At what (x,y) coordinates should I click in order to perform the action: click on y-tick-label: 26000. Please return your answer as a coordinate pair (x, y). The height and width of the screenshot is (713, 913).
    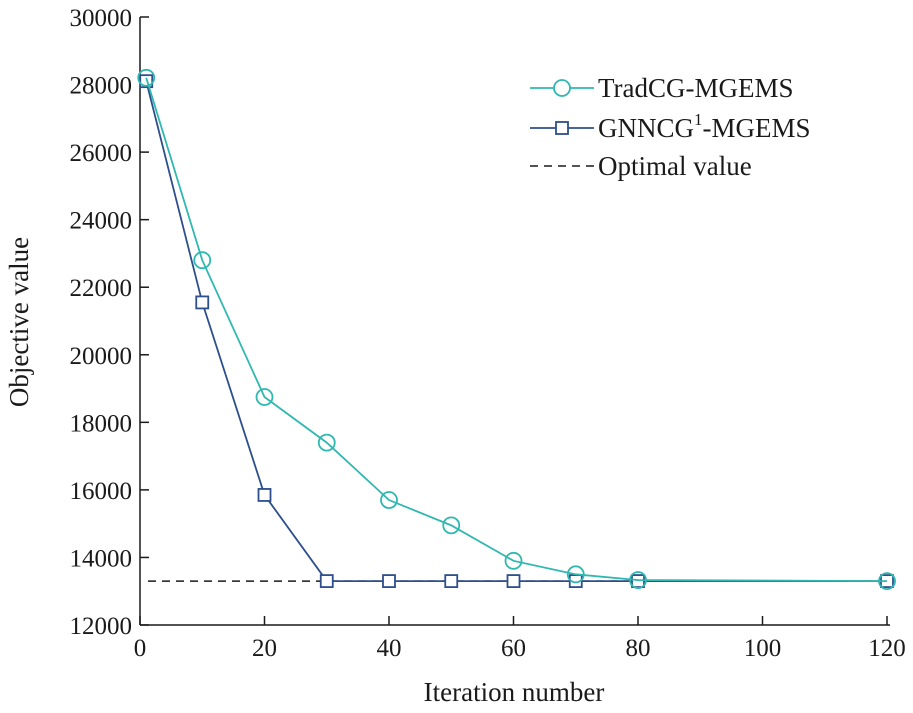
    Looking at the image, I should click on (101, 153).